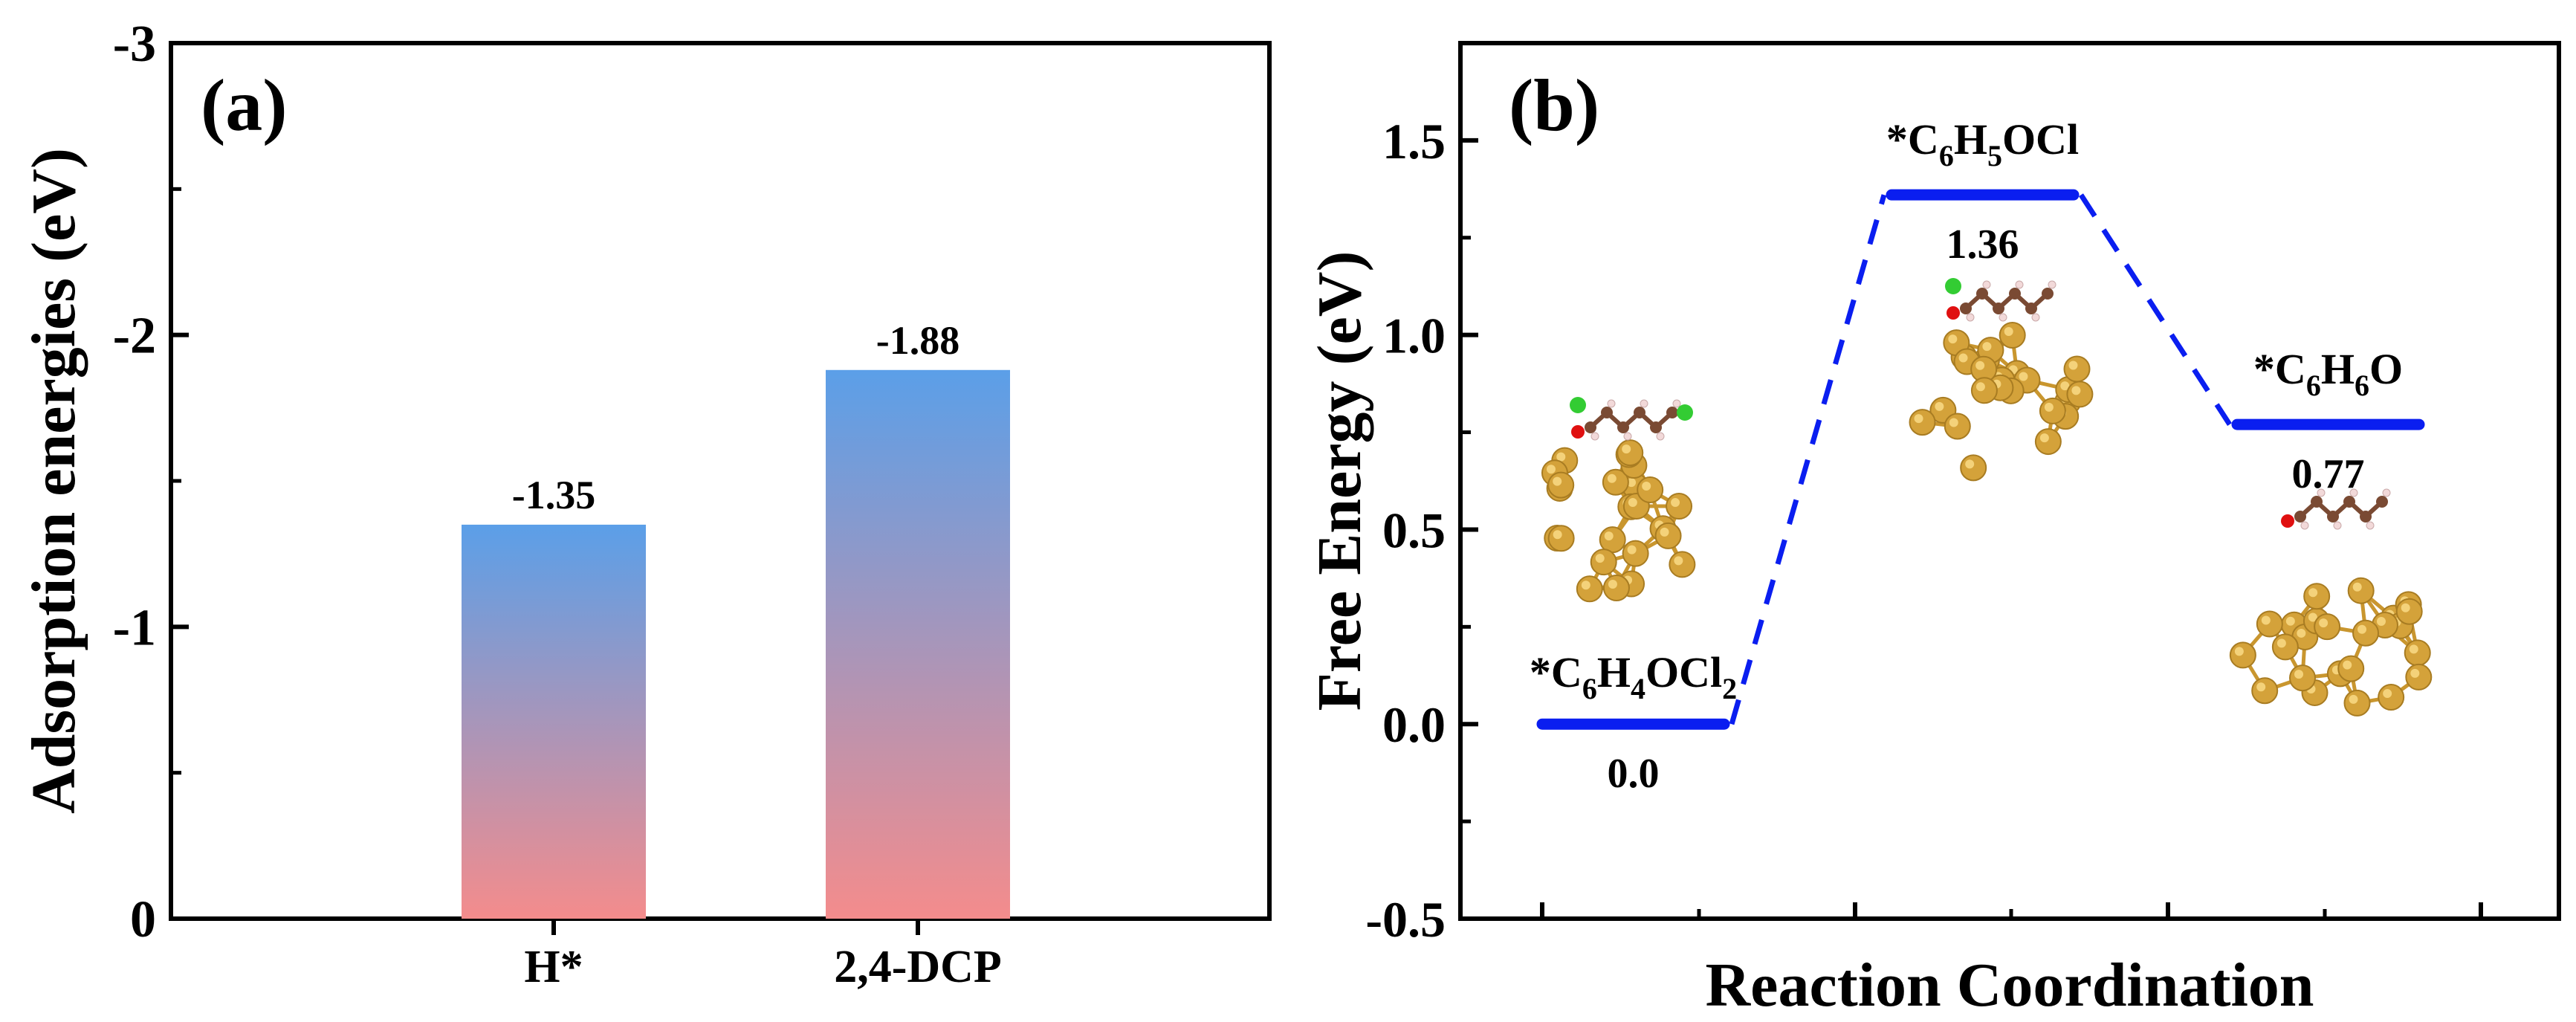 The height and width of the screenshot is (1022, 2576). I want to click on chlorine-atom, so click(1953, 286).